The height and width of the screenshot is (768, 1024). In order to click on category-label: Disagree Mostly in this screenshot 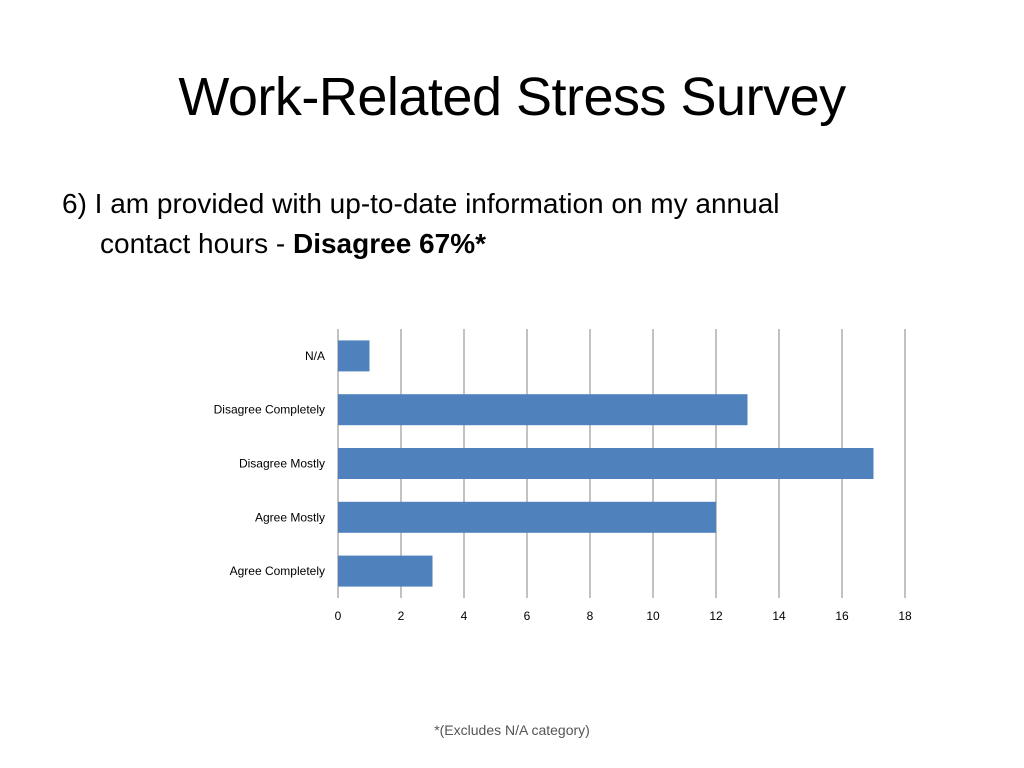, I will do `click(282, 464)`.